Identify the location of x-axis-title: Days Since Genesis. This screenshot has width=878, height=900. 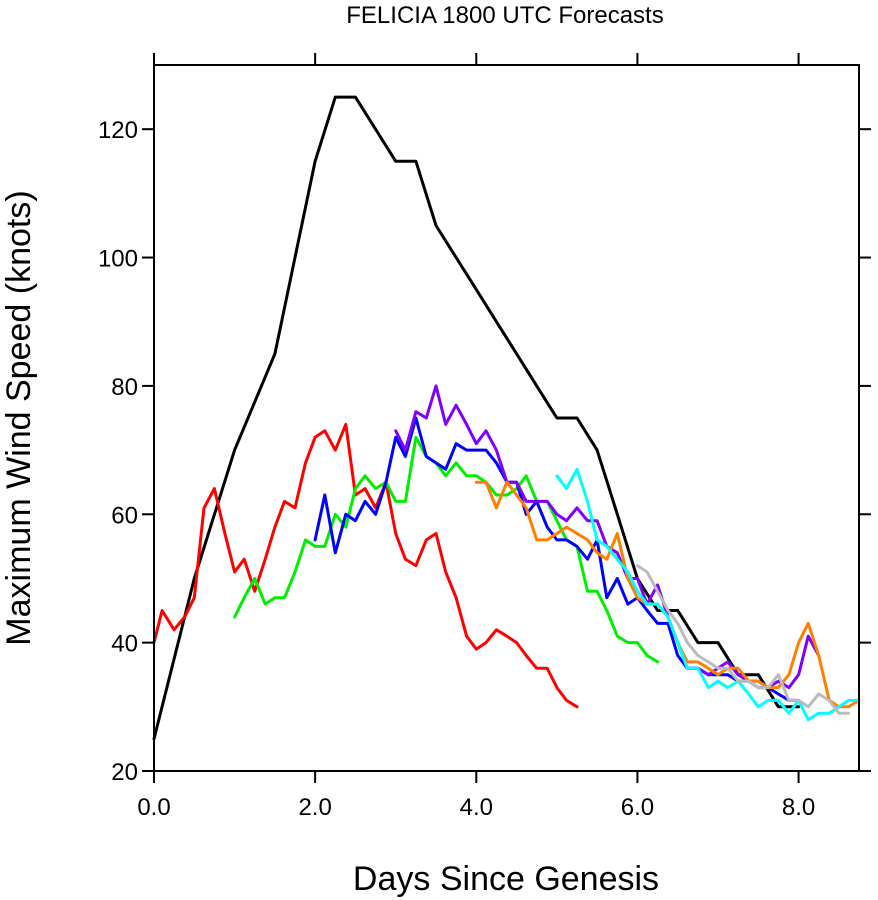
(506, 879).